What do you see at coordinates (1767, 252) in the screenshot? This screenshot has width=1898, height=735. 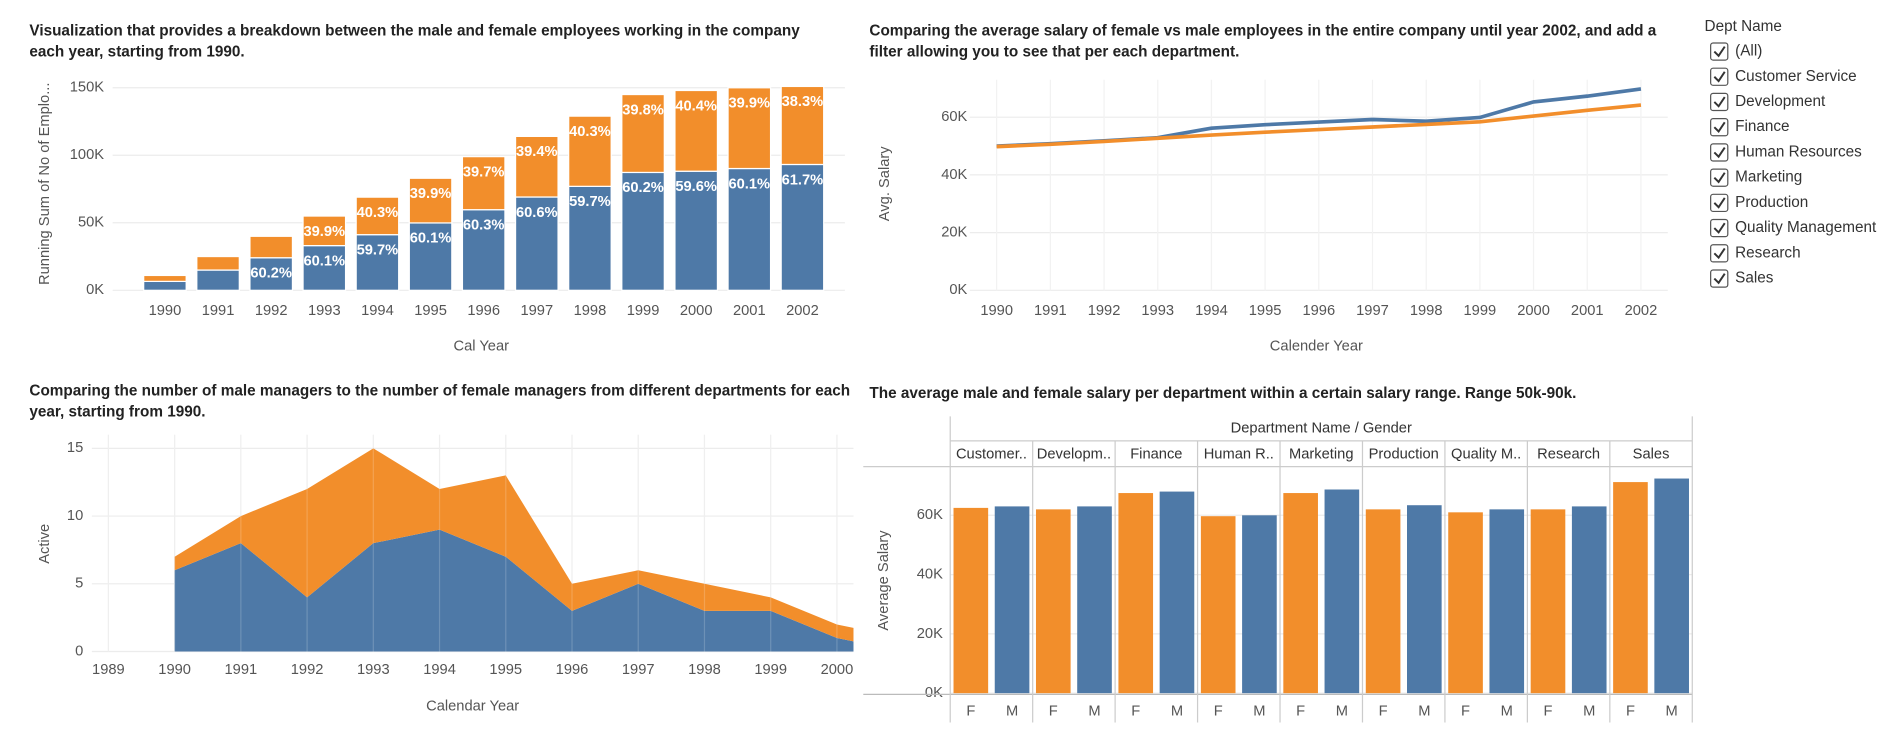 I see `filter-option-label: Research` at bounding box center [1767, 252].